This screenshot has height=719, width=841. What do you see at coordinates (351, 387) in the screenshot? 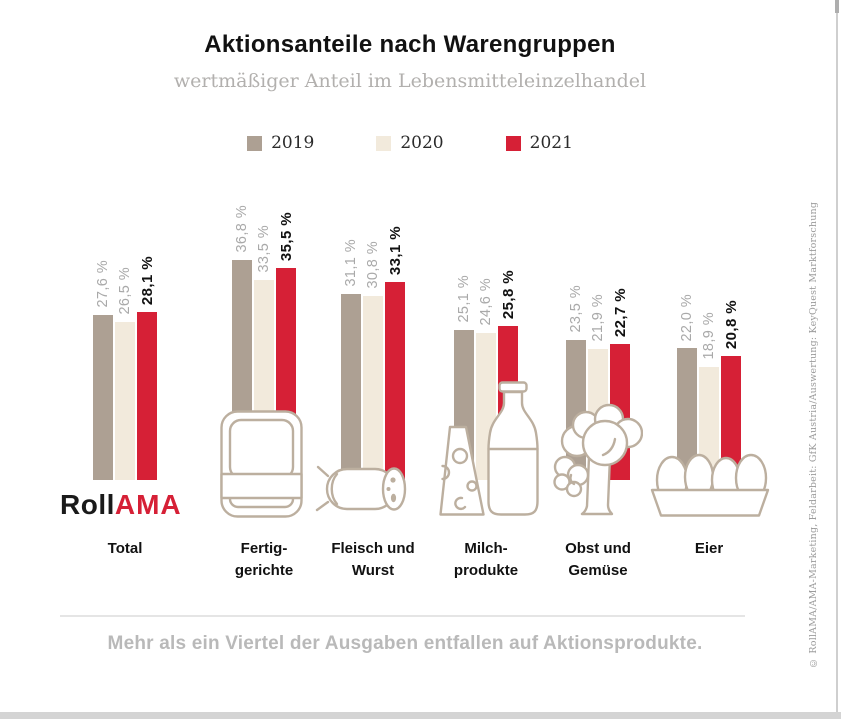
I see `bar-fleisch-2019` at bounding box center [351, 387].